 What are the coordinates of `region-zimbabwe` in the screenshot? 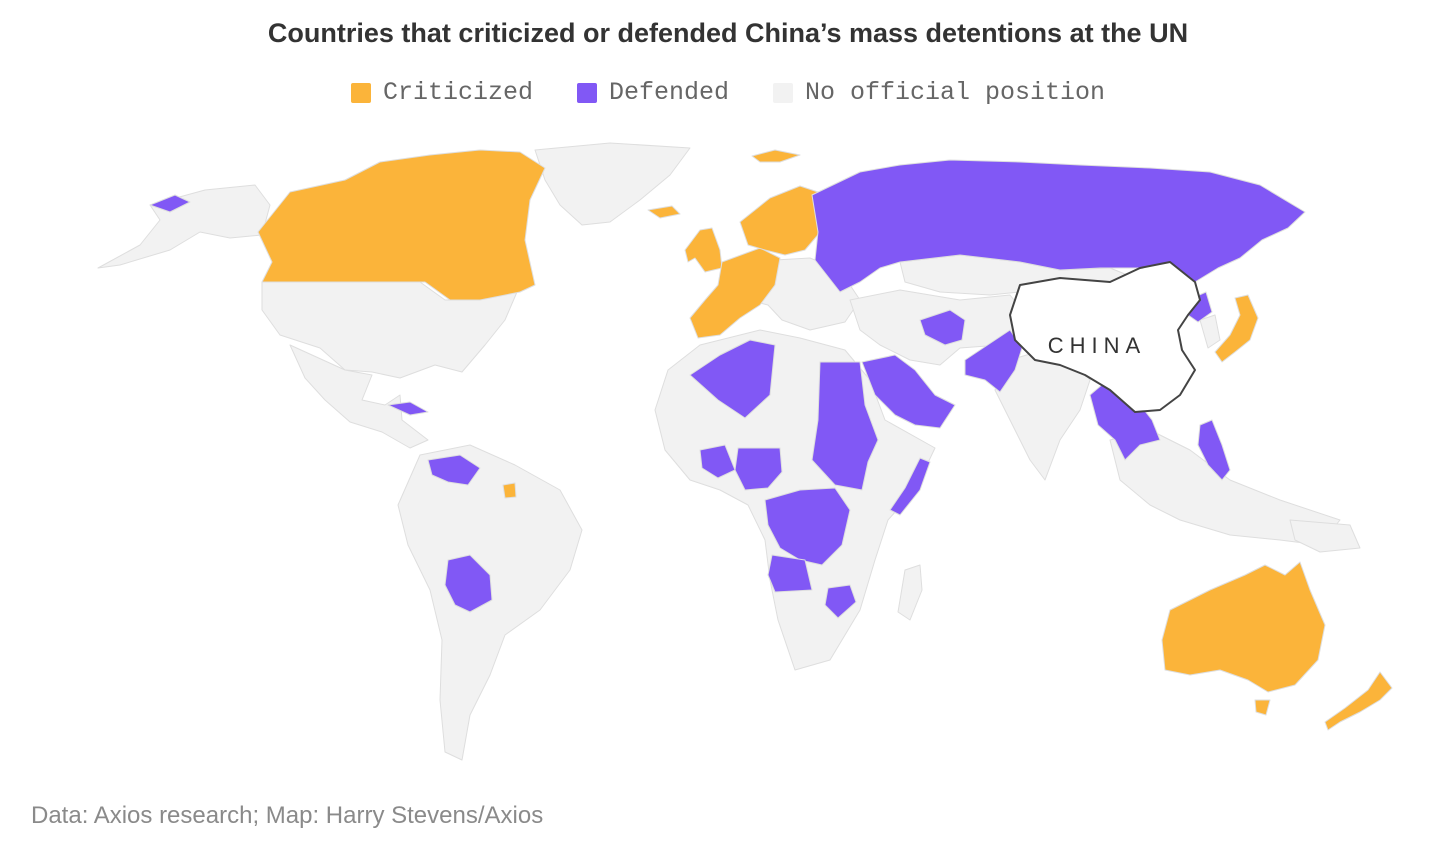 It's located at (840, 601).